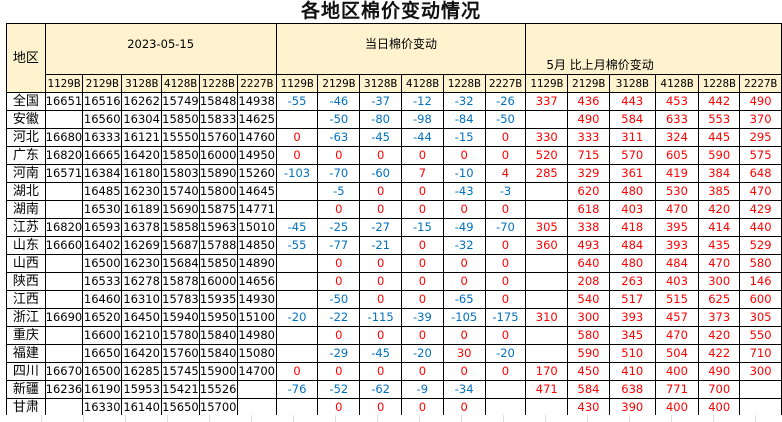  Describe the element at coordinates (218, 389) in the screenshot. I see `price-cell: 15526` at that location.